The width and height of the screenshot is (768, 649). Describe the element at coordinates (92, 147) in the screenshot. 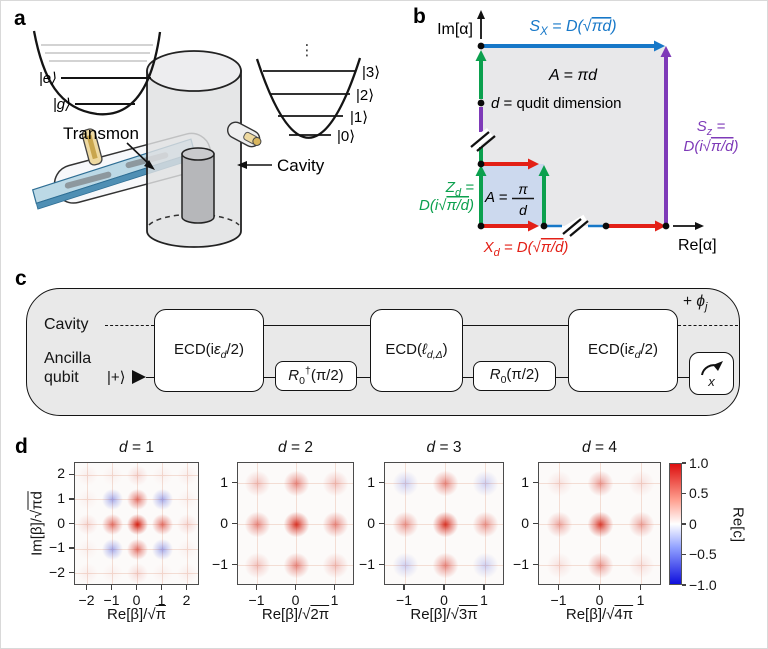

I see `tube-pin` at that location.